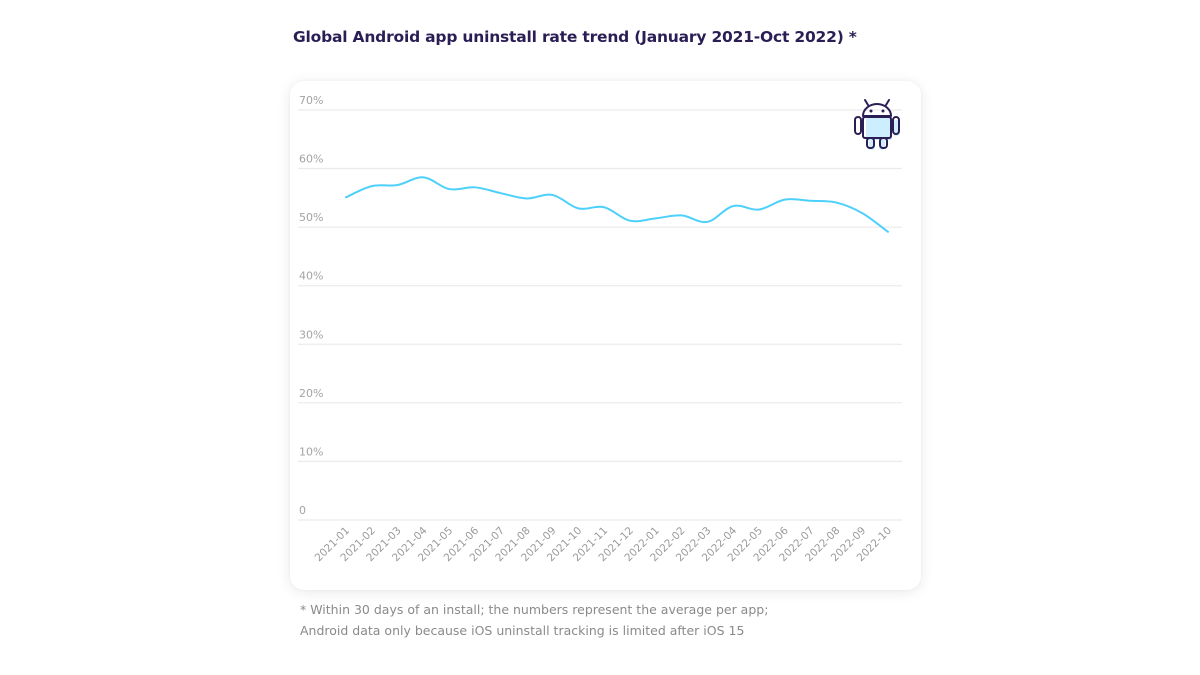 Image resolution: width=1200 pixels, height=675 pixels. Describe the element at coordinates (311, 393) in the screenshot. I see `y-tick-label: 20%` at that location.